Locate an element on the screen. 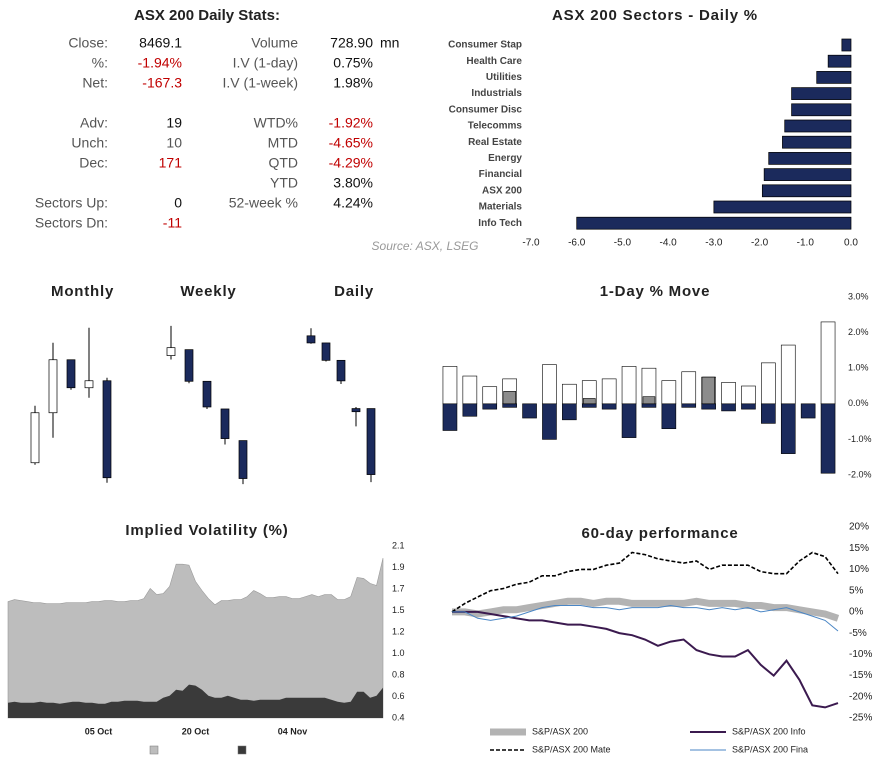  y-tick-label: -5% is located at coordinates (858, 633).